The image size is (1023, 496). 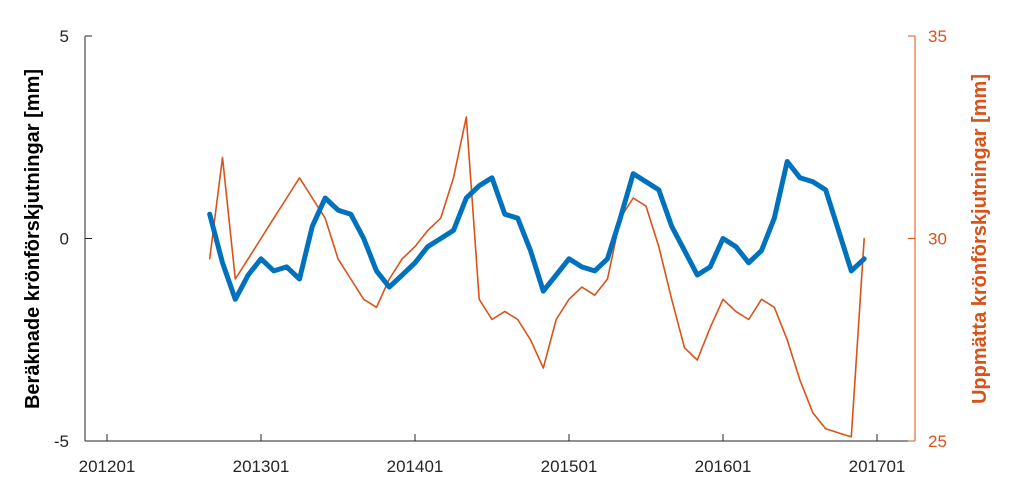 What do you see at coordinates (64, 239) in the screenshot?
I see `left-y-tick-label: 0` at bounding box center [64, 239].